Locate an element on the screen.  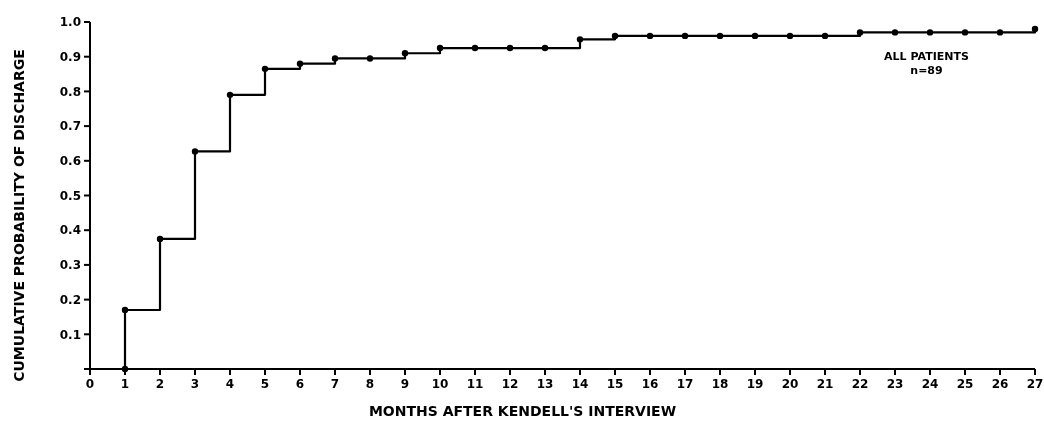
y-tick-label: 1.0 is located at coordinates (70, 22).